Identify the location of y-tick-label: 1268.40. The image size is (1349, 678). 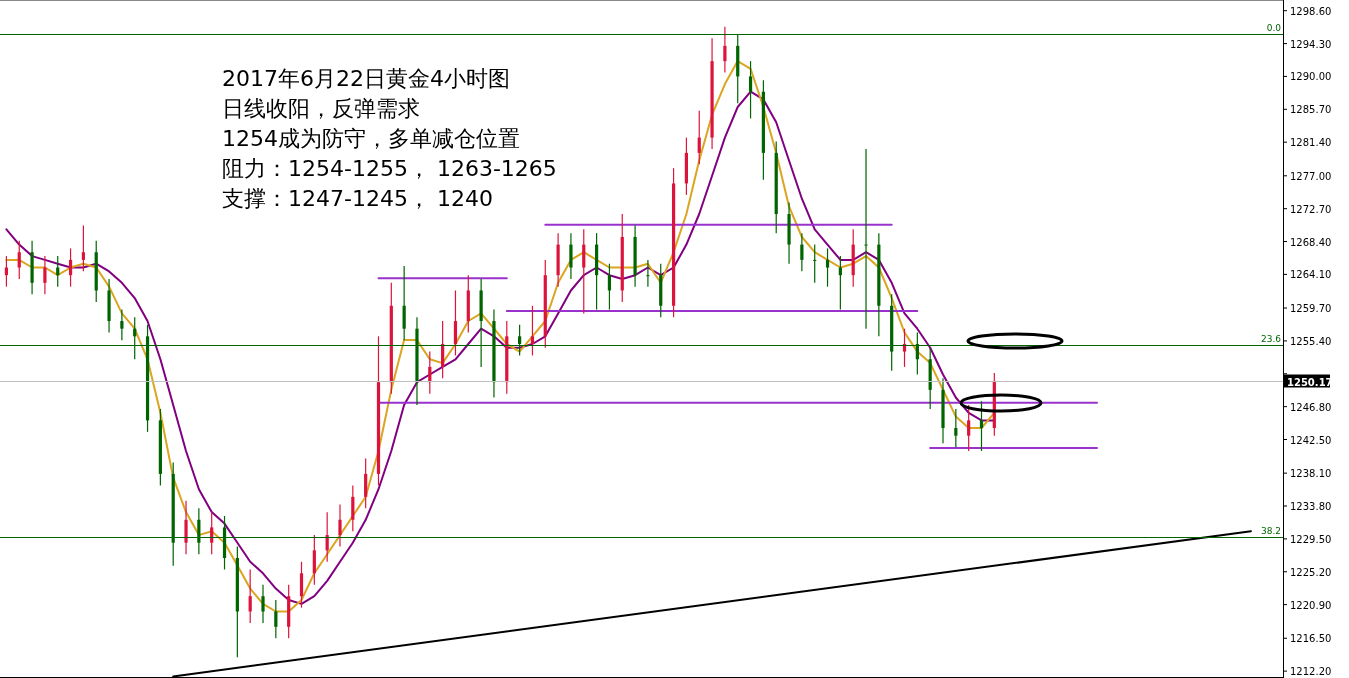
(1311, 242).